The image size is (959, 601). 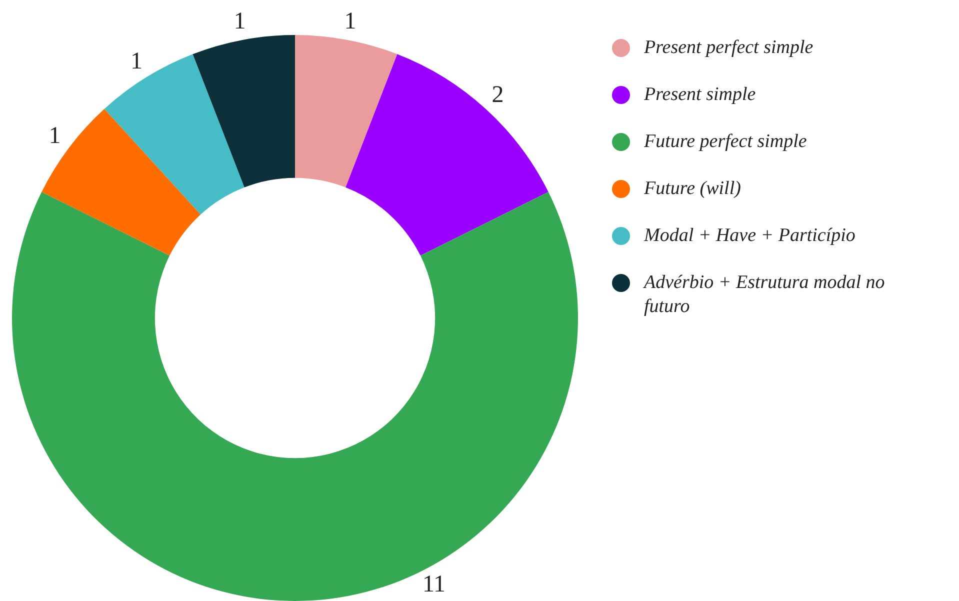 I want to click on legend-label: Future (will), so click(x=692, y=189).